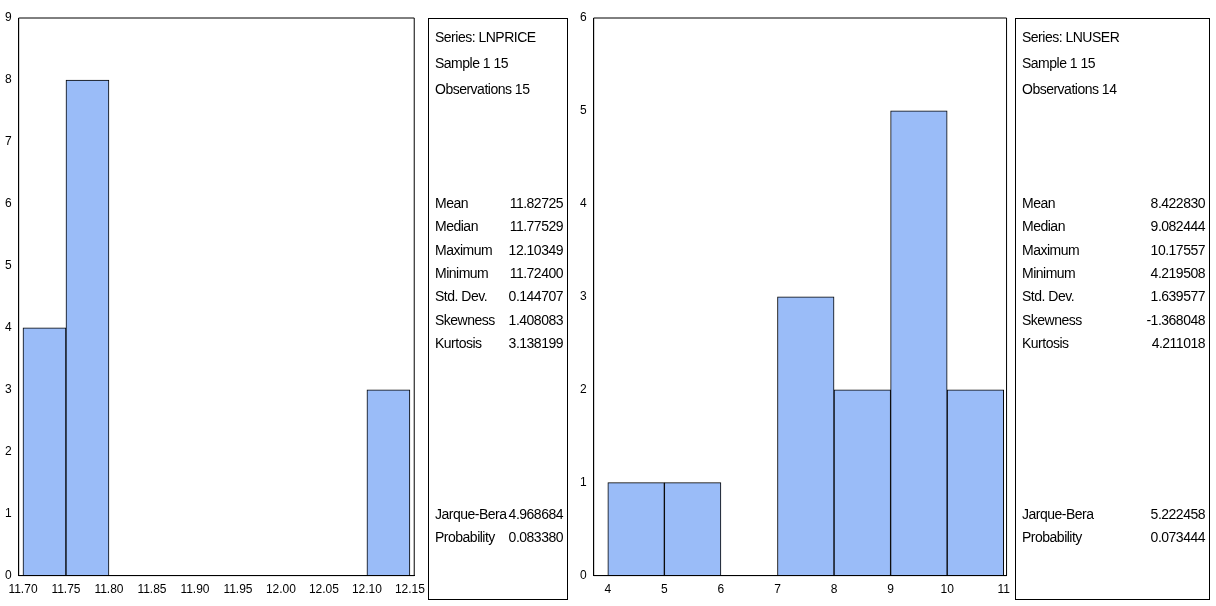 The height and width of the screenshot is (606, 1216). Describe the element at coordinates (947, 589) in the screenshot. I see `x-tick-label: 10` at that location.